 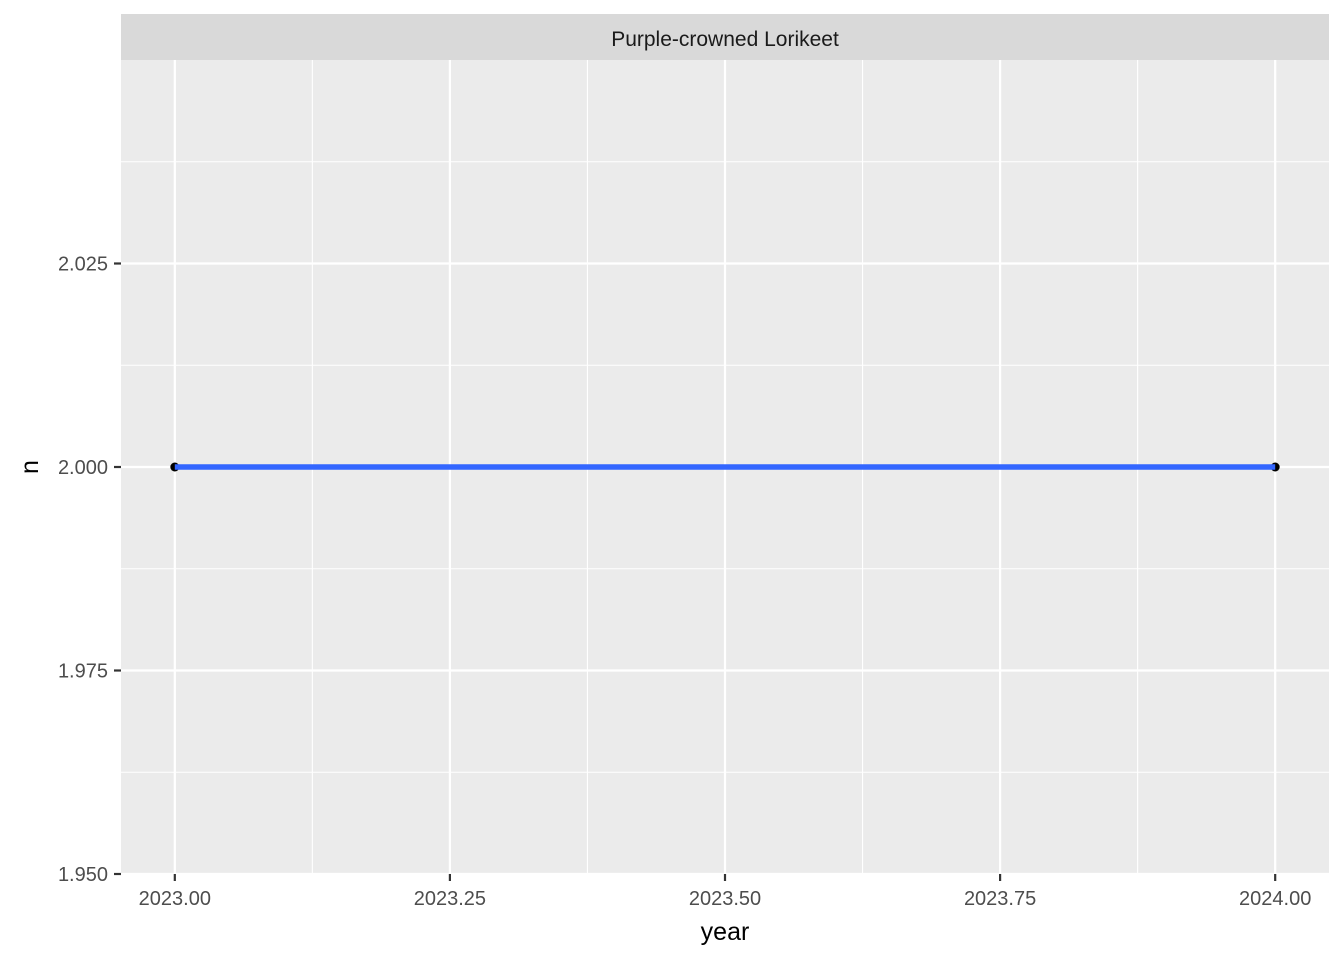 I want to click on y-tick-label: 2.000, so click(x=83, y=468).